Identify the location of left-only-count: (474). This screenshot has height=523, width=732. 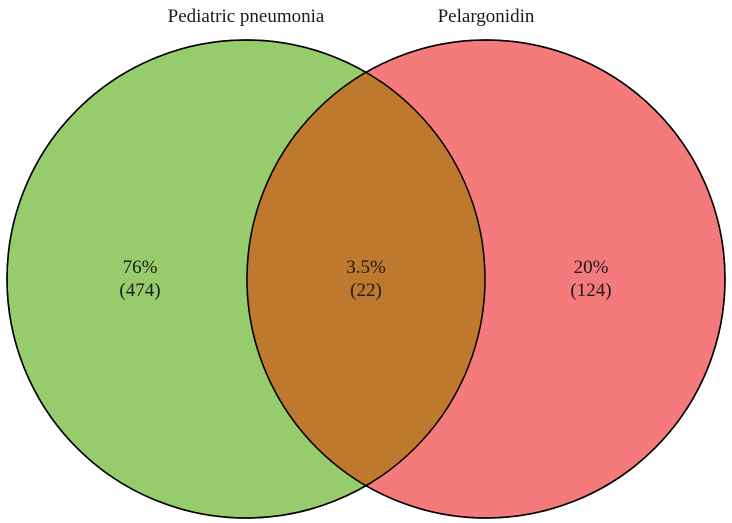
(139, 290).